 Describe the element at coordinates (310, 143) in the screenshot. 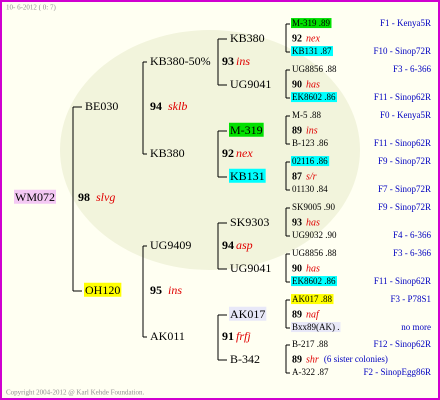

I see `gen5-name: B-123 .86` at that location.